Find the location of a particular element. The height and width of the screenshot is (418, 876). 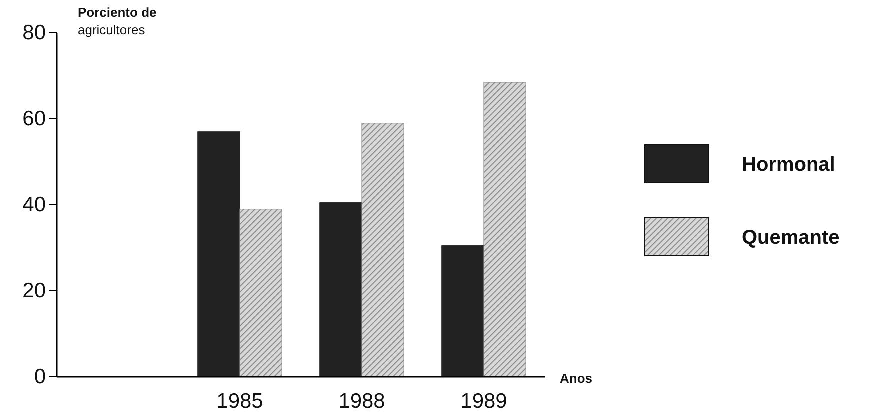

x-tick-label: 1989 is located at coordinates (484, 401).